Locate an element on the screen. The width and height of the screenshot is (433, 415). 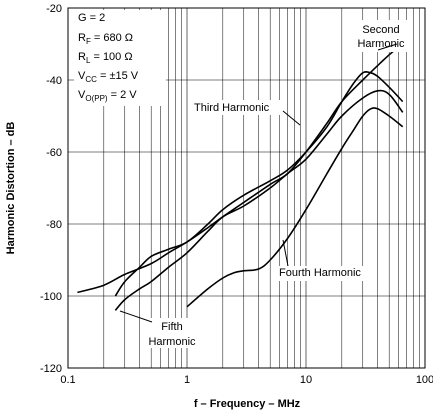
fifth-harmonic-label-bg is located at coordinates (172, 333).